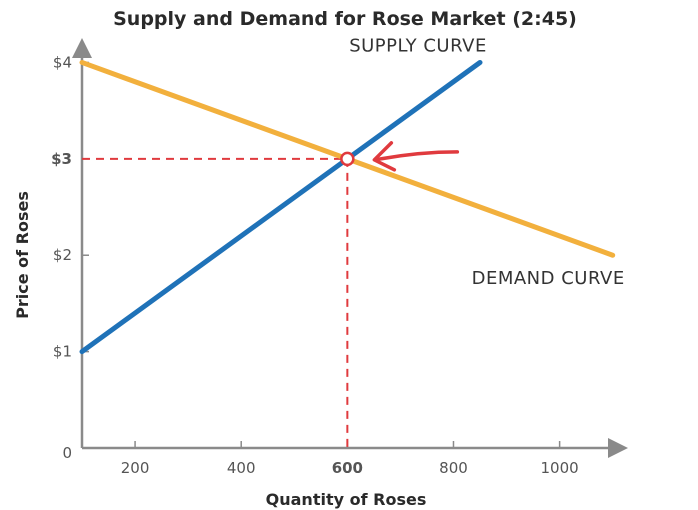  I want to click on x-tick-label: 600, so click(347, 468).